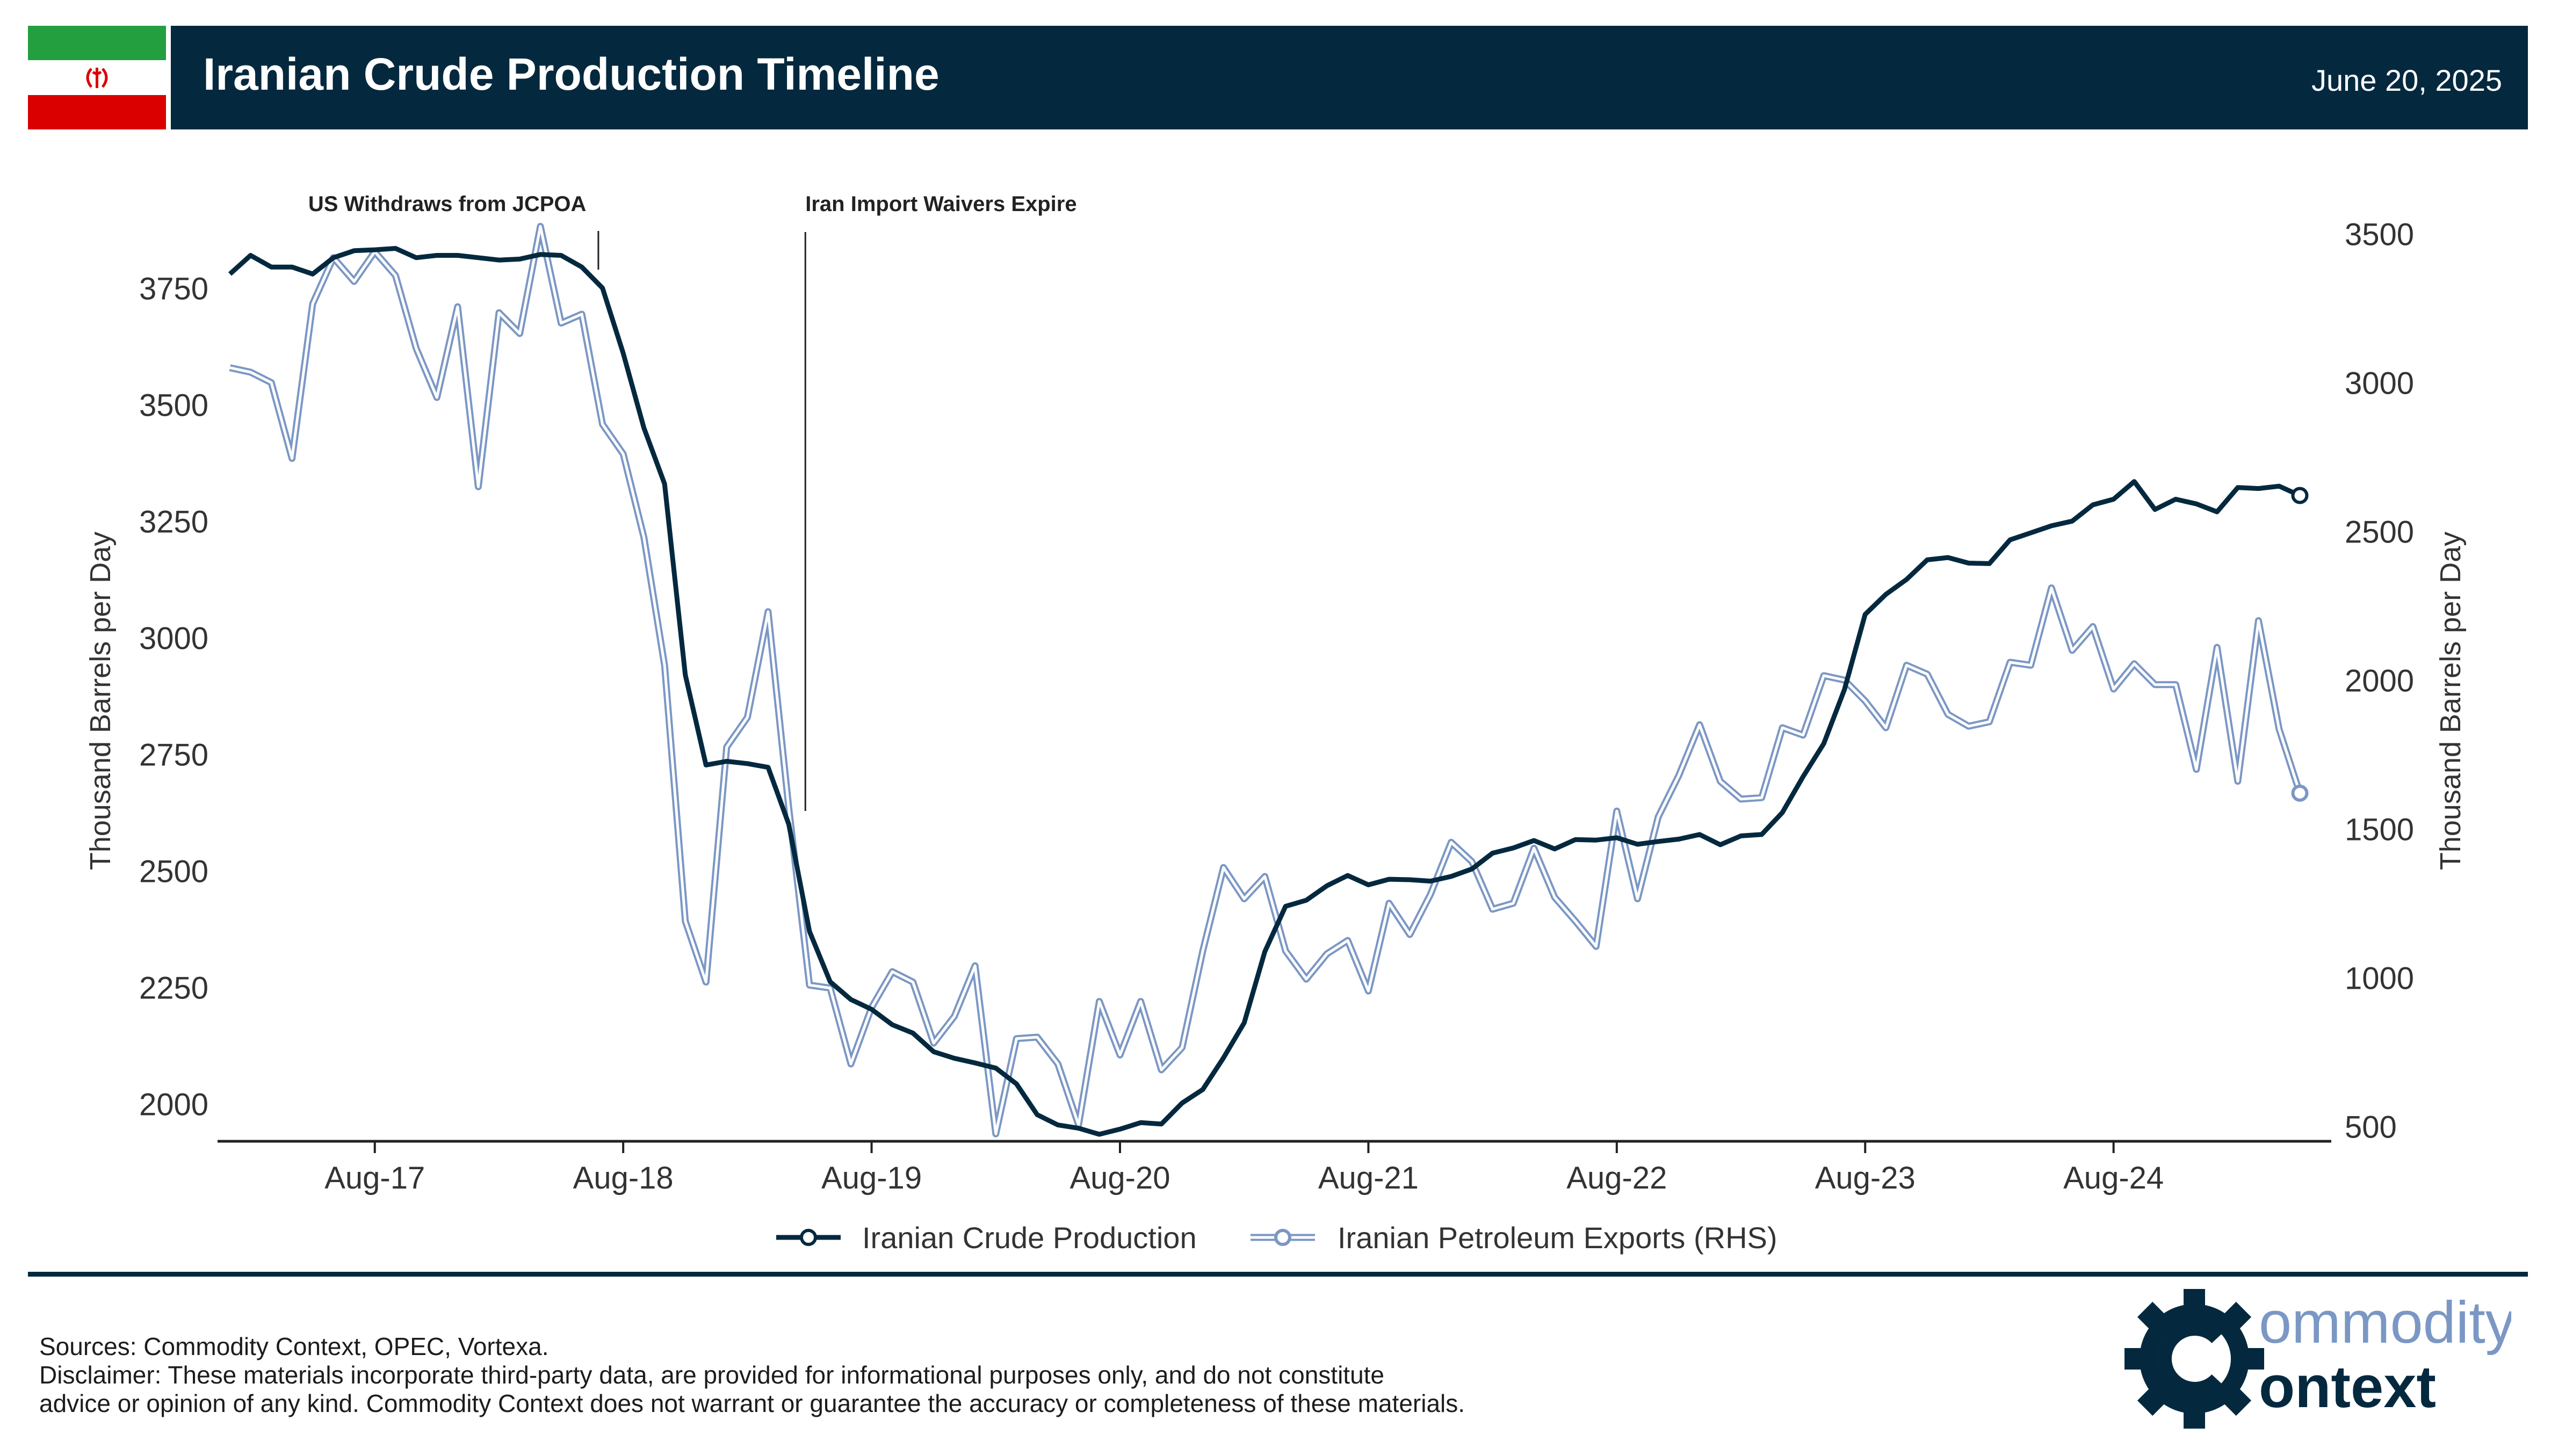 The height and width of the screenshot is (1456, 2551). What do you see at coordinates (173, 754) in the screenshot?
I see `y-tick-label-left: 2750` at bounding box center [173, 754].